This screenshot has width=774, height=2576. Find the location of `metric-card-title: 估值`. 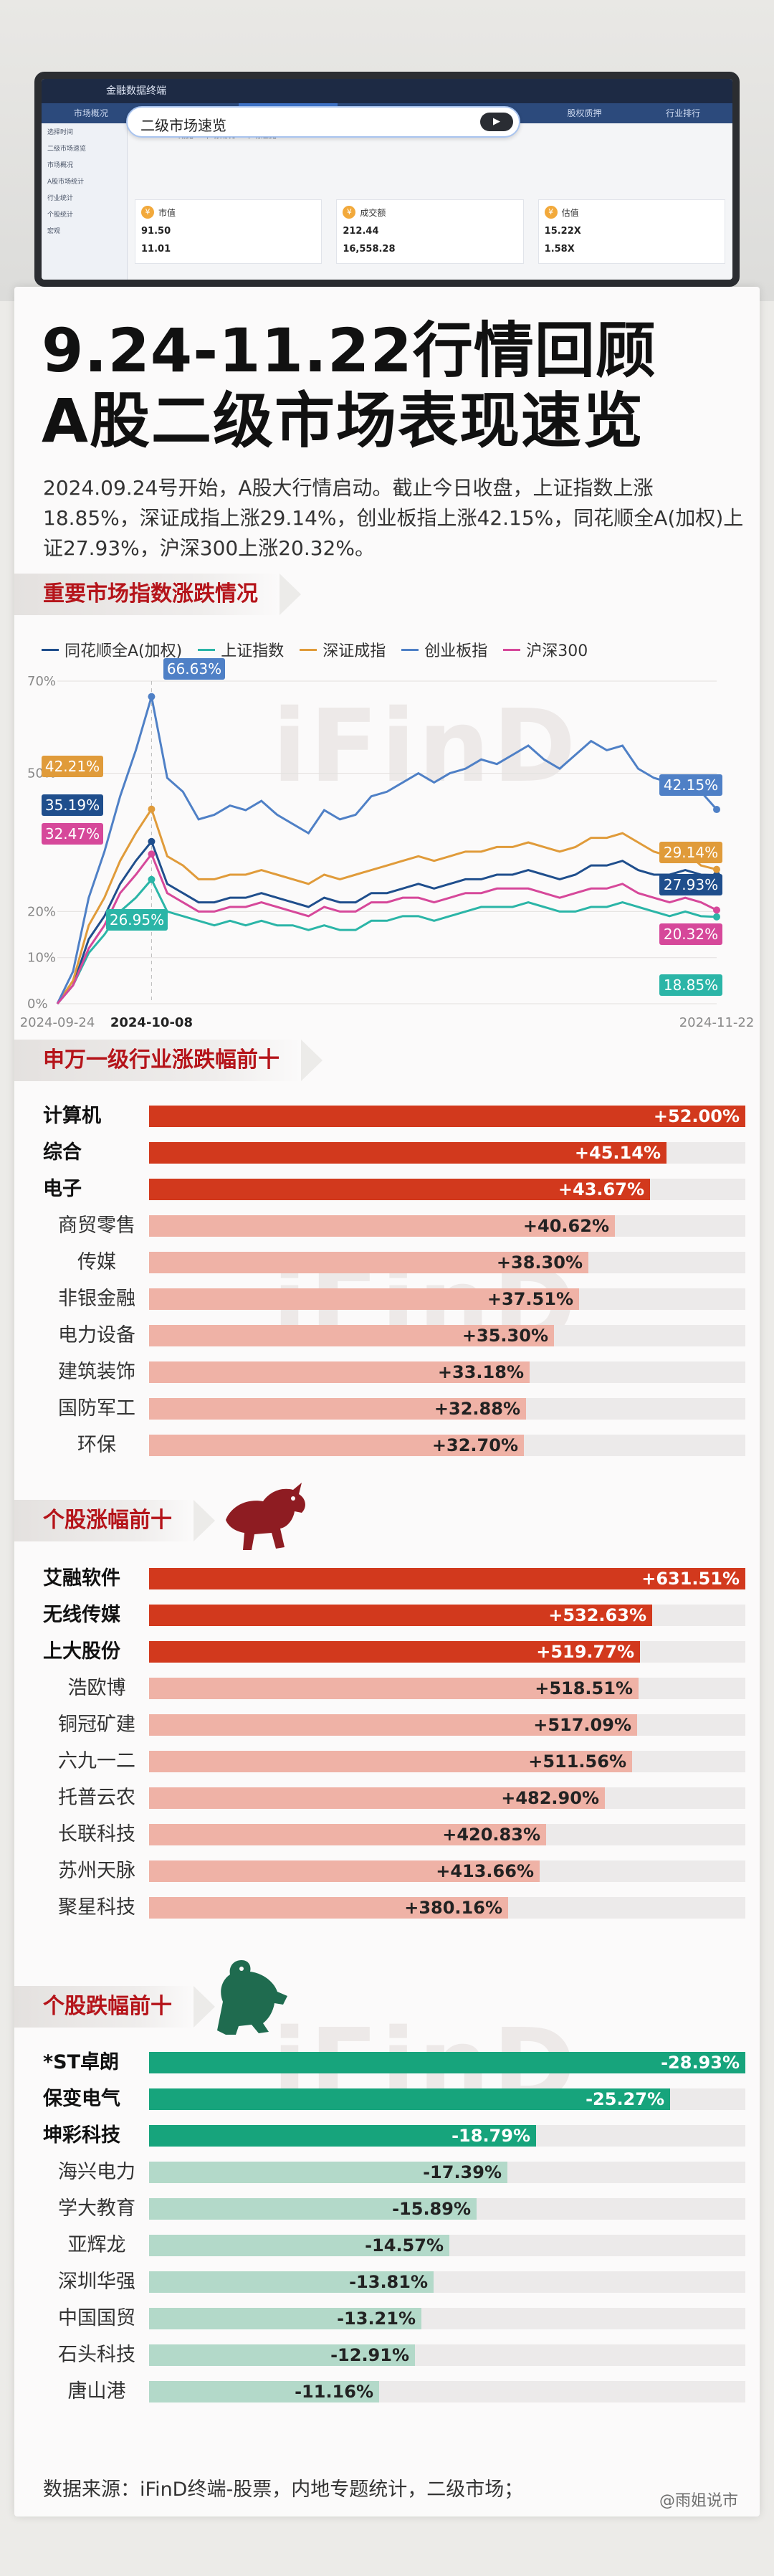

metric-card-title: 估值 is located at coordinates (570, 212).